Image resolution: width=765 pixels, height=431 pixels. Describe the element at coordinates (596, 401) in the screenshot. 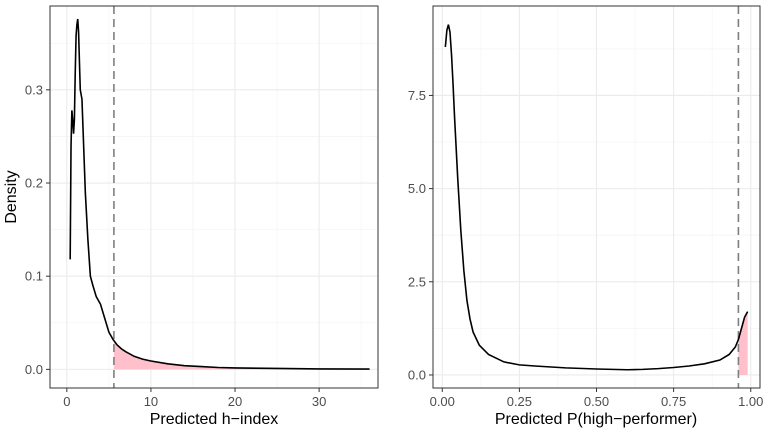

I see `x-tick-label: 0.50` at that location.